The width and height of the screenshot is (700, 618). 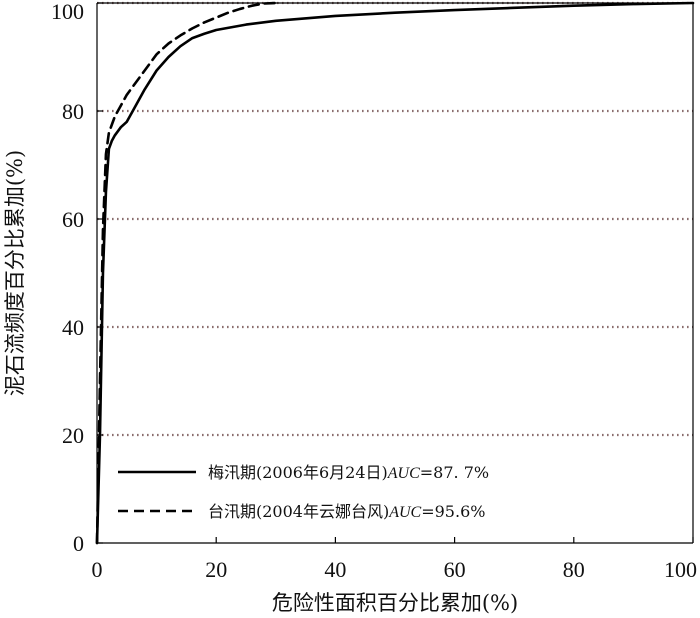 What do you see at coordinates (403, 473) in the screenshot?
I see `legend-series-1-auc-label: AUC` at bounding box center [403, 473].